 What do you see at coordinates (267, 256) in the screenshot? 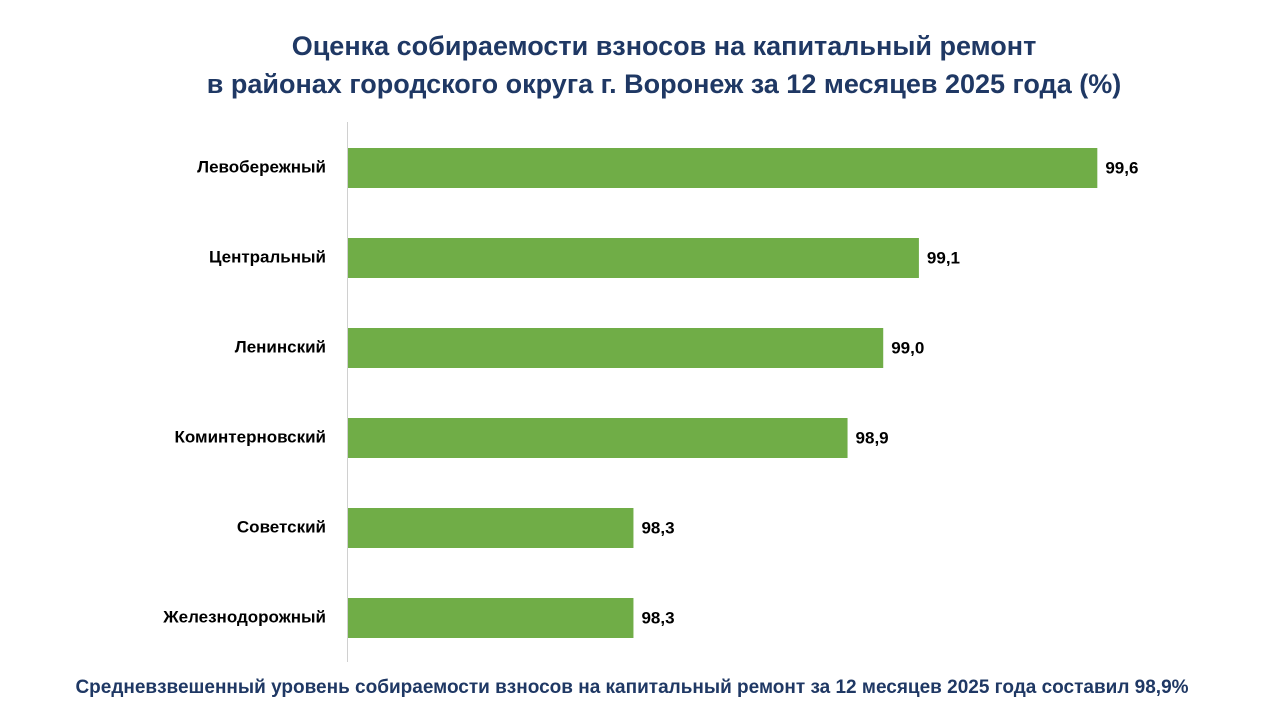
I see `category-label: Центральный` at bounding box center [267, 256].